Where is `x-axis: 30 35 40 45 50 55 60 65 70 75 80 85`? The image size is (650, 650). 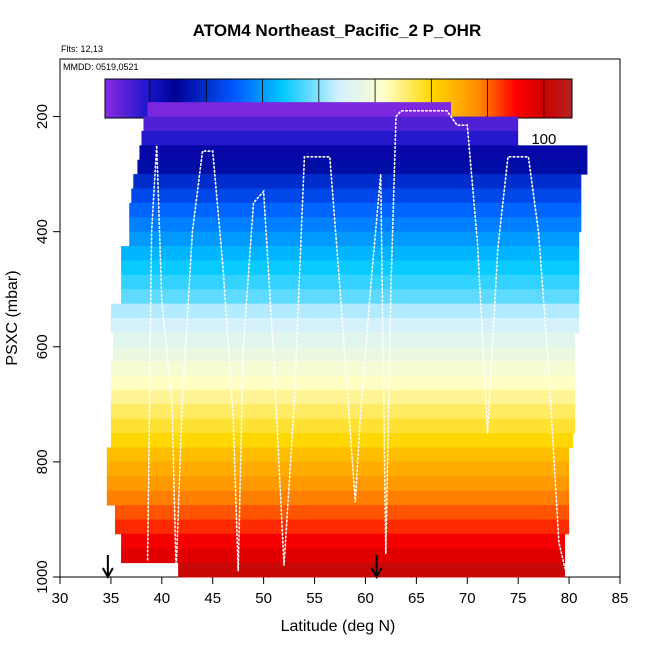
x-axis: 30 35 40 45 50 55 60 65 70 75 80 85 is located at coordinates (340, 592).